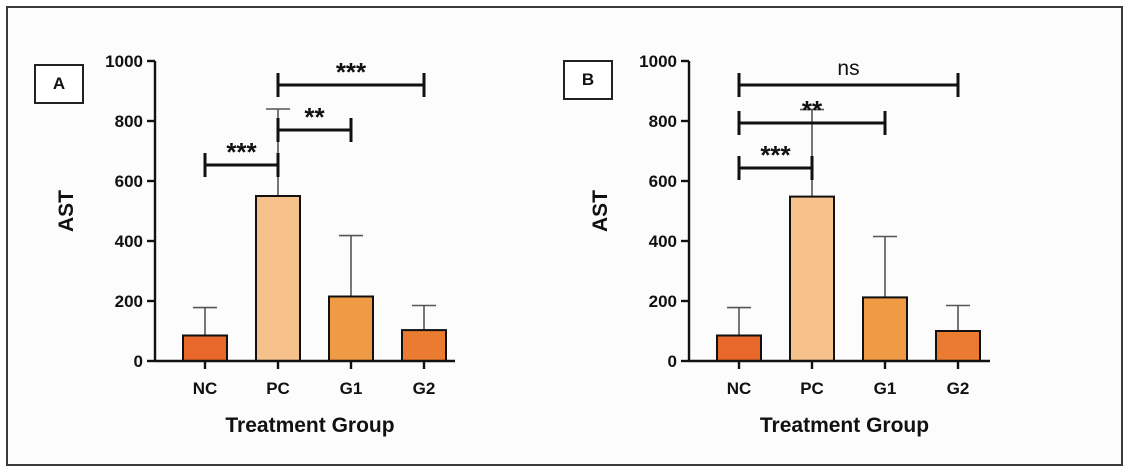  Describe the element at coordinates (663, 241) in the screenshot. I see `chart-b-y-tick-label-400: 400` at that location.